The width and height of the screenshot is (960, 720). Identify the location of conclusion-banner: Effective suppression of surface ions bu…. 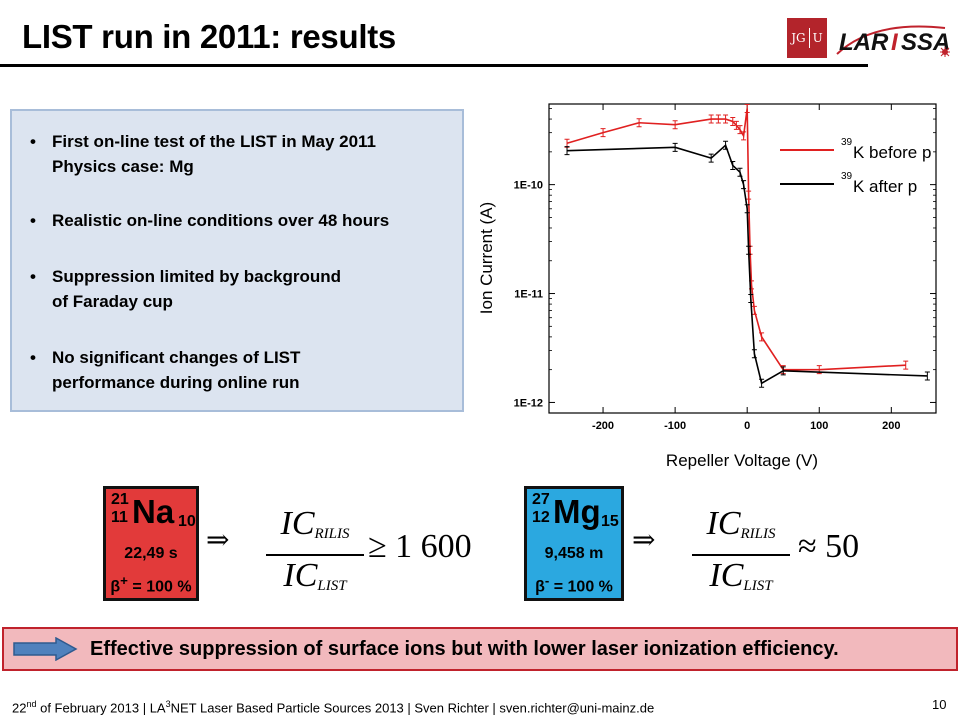
(480, 649).